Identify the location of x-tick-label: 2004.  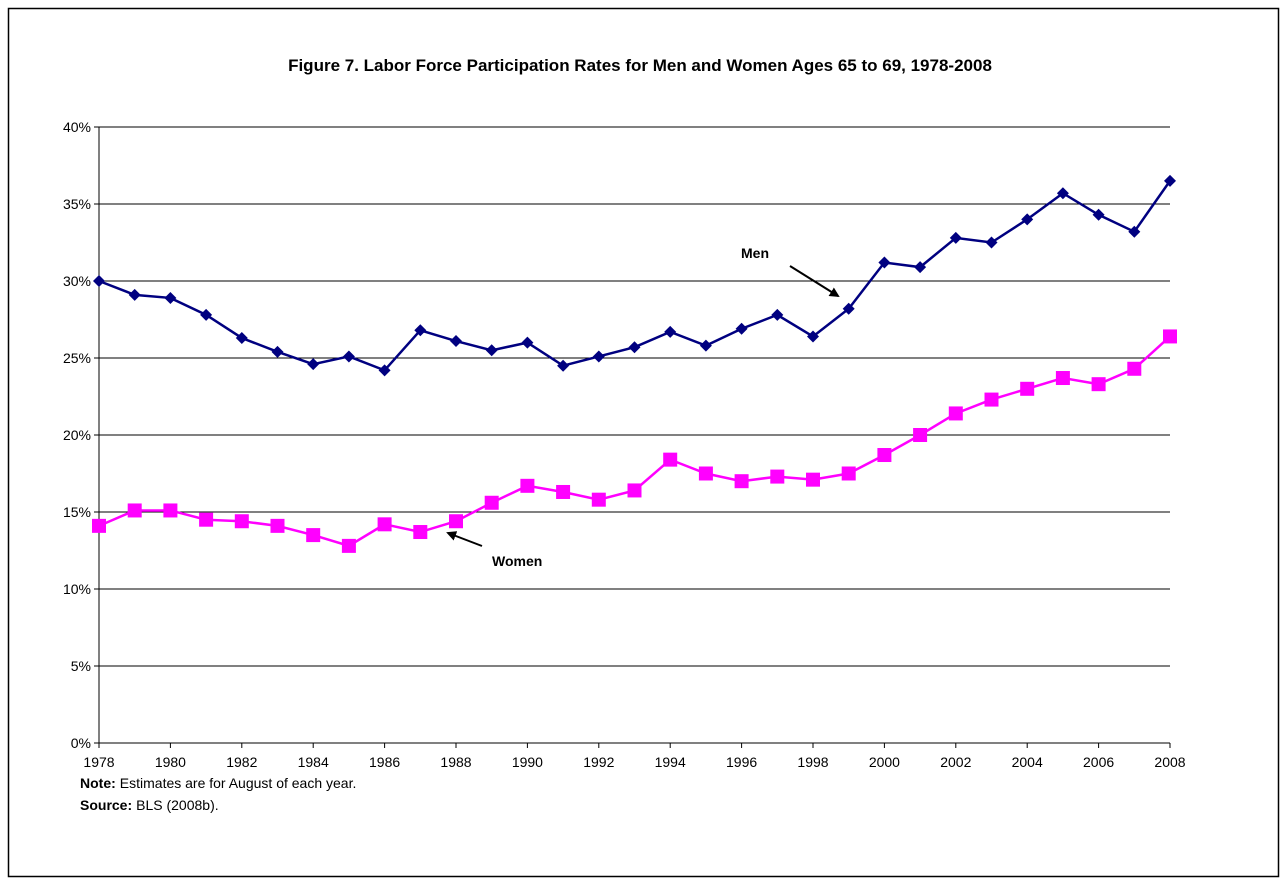
(1027, 762).